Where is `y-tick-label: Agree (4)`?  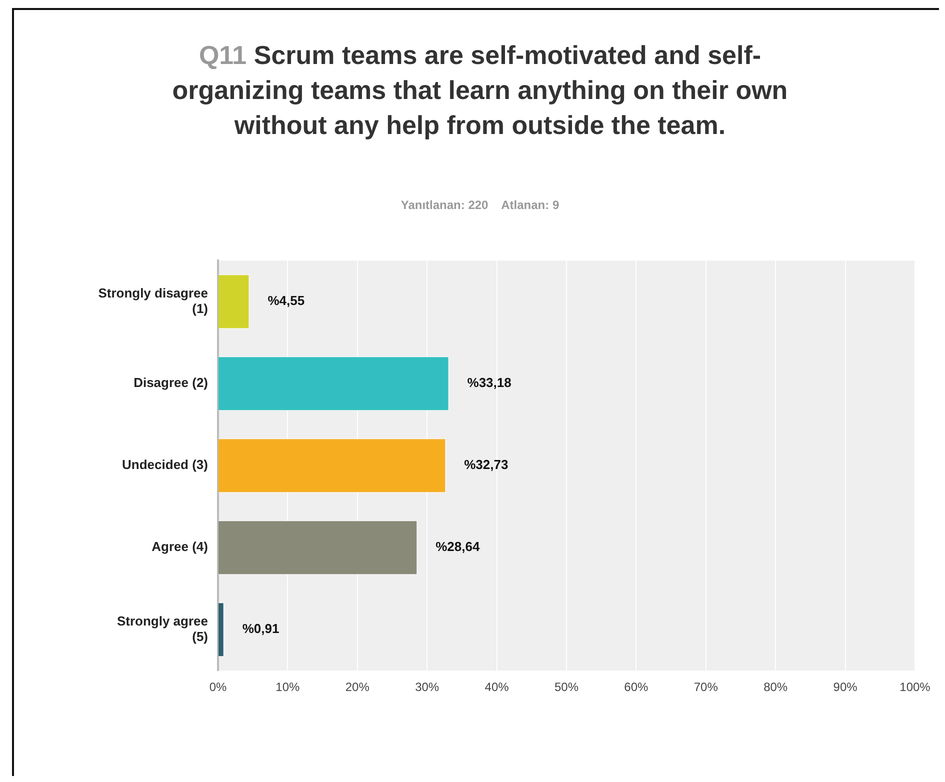
y-tick-label: Agree (4) is located at coordinates (180, 546).